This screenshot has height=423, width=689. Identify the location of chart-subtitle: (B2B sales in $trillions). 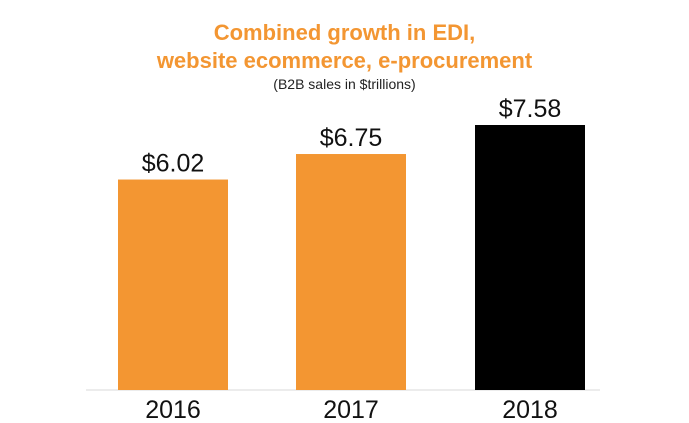
(344, 84).